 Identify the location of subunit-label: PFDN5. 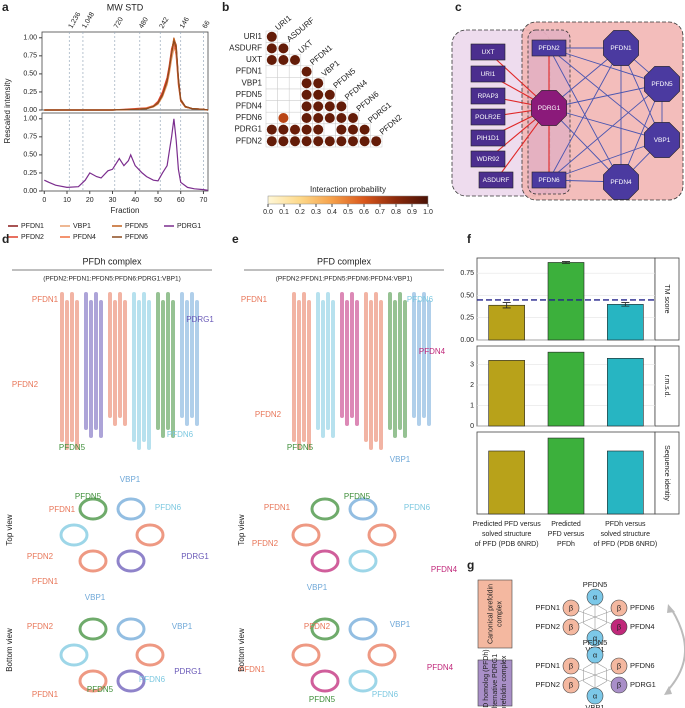
(88, 496).